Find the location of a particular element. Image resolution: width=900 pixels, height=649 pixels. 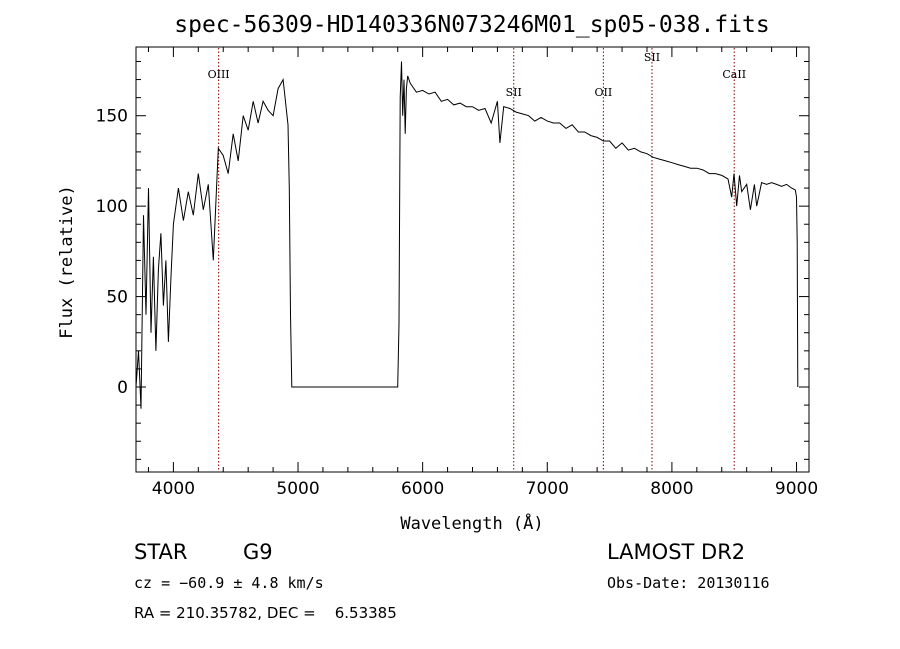

observation-date: Obs-Date: 20130116 is located at coordinates (688, 583).